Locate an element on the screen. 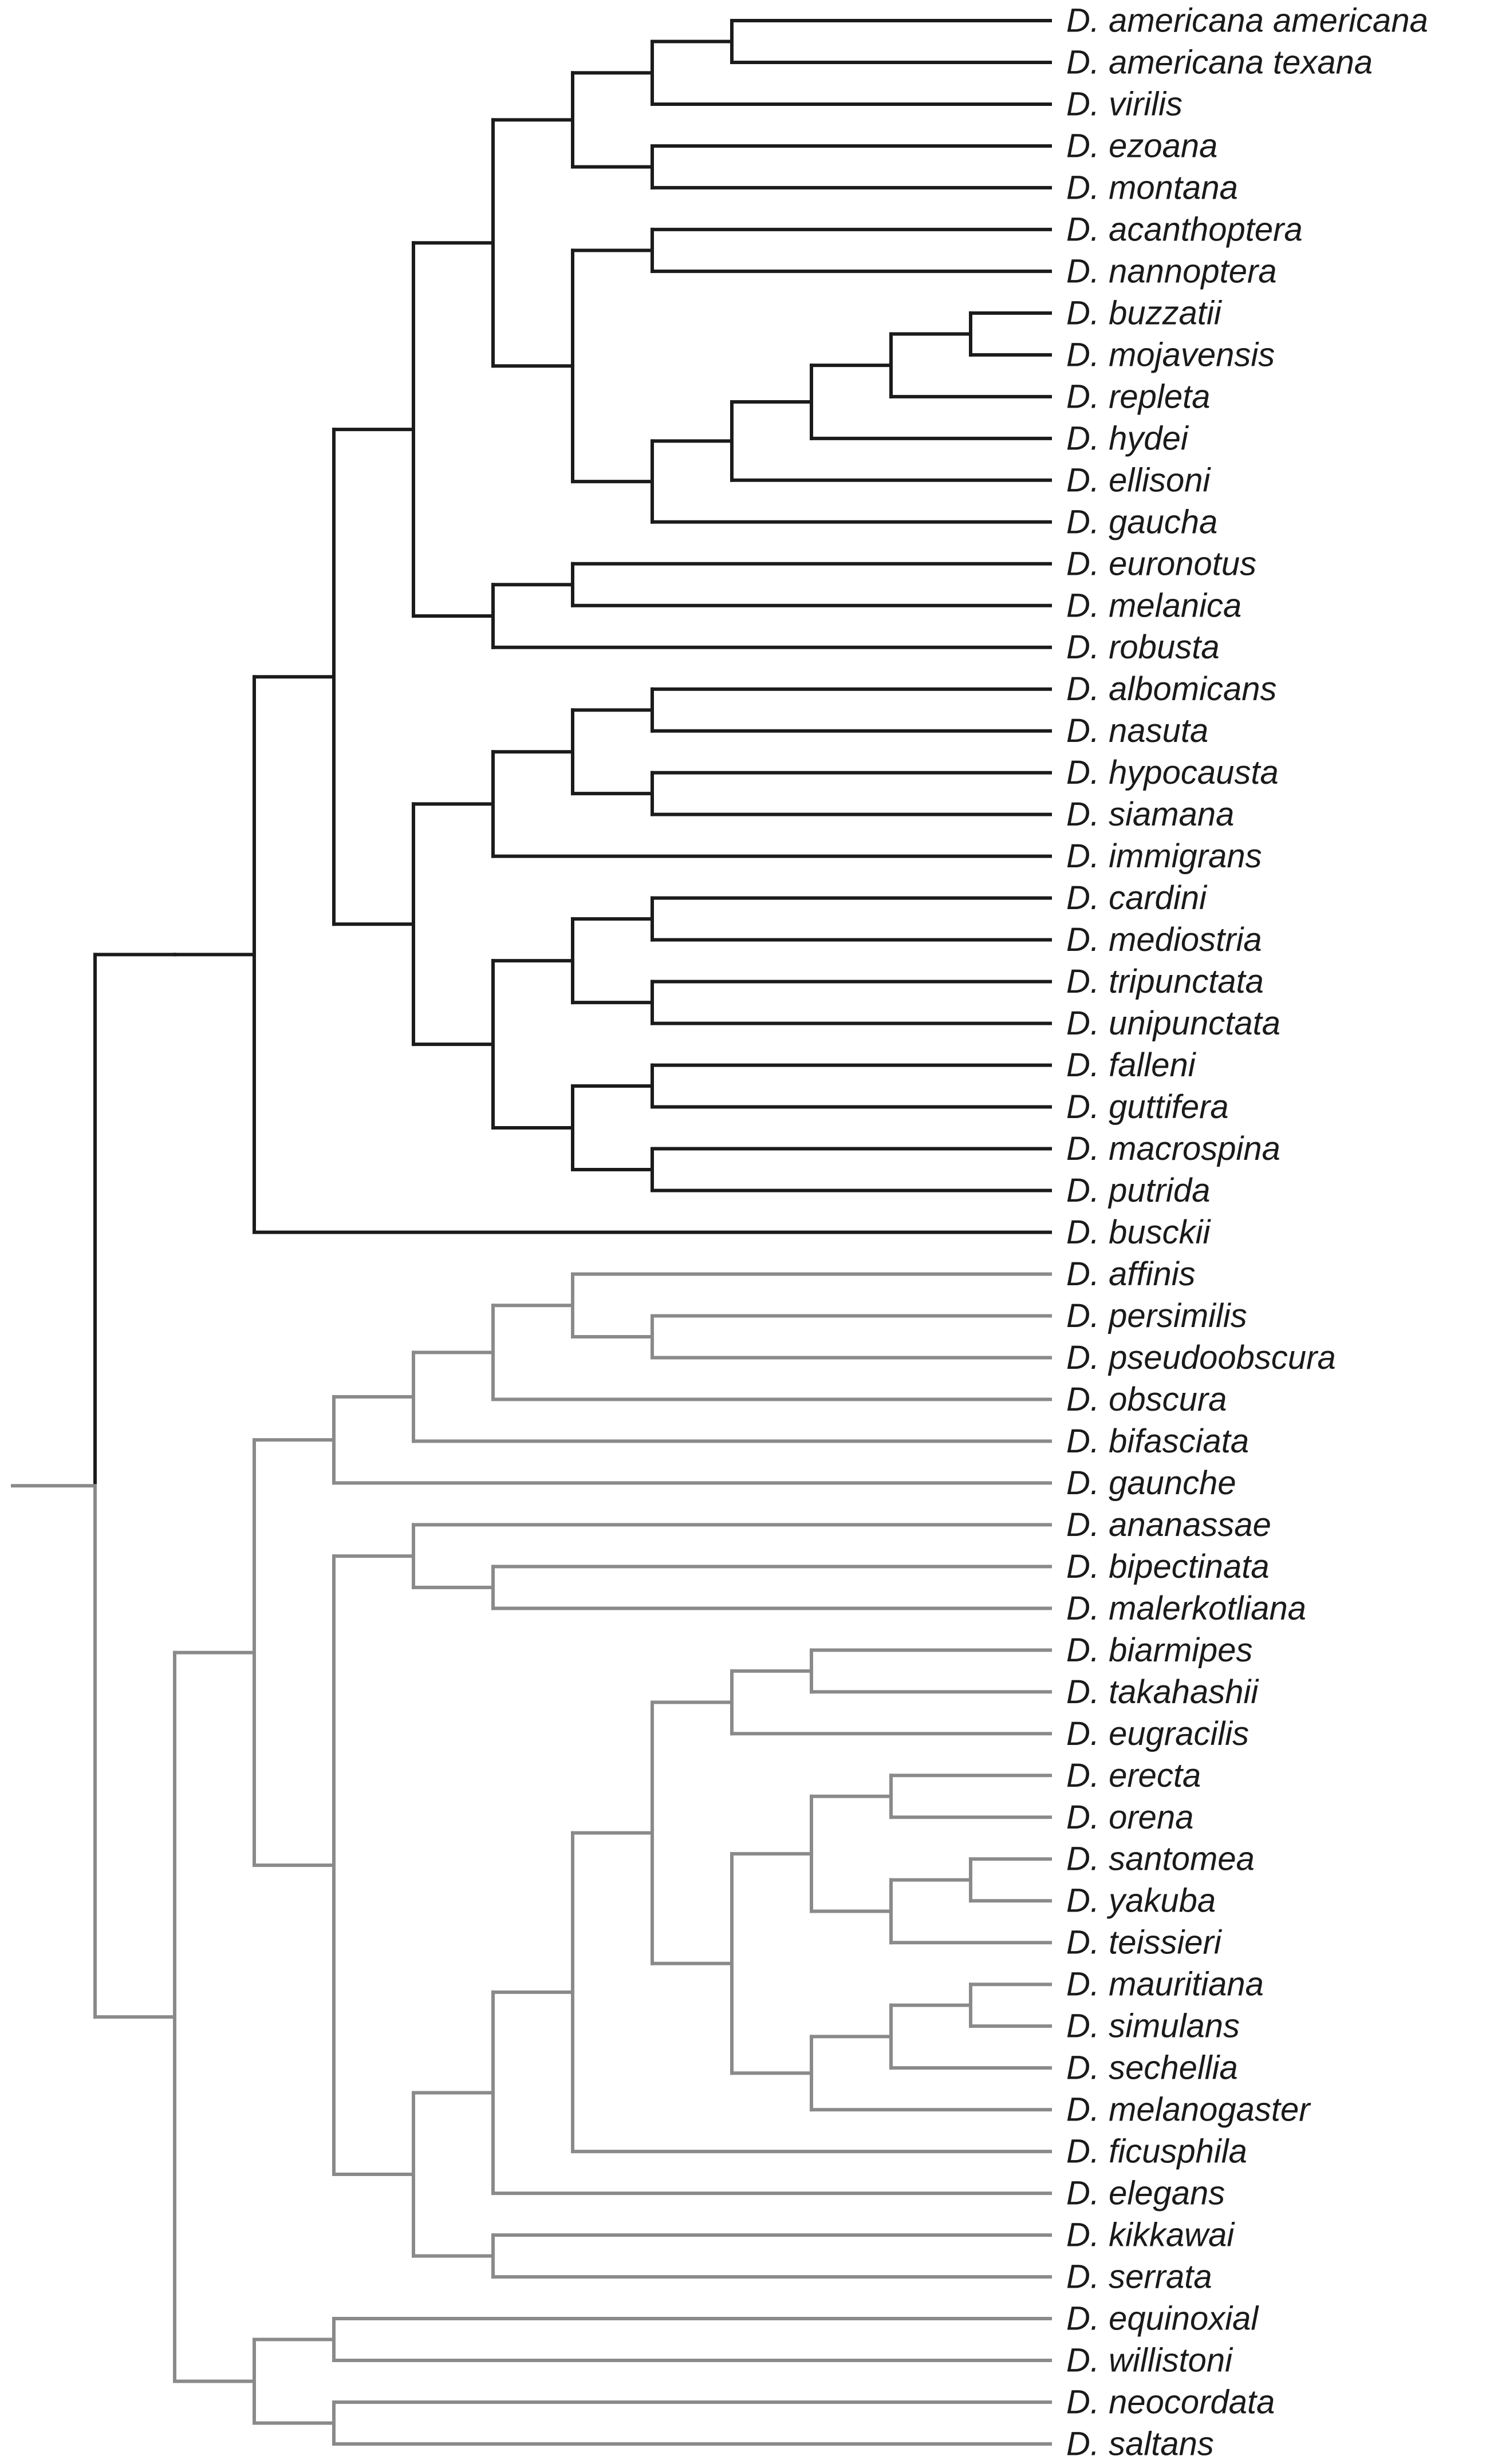 The height and width of the screenshot is (2464, 1490). taxon-label: D. acanthoptera is located at coordinates (1184, 229).